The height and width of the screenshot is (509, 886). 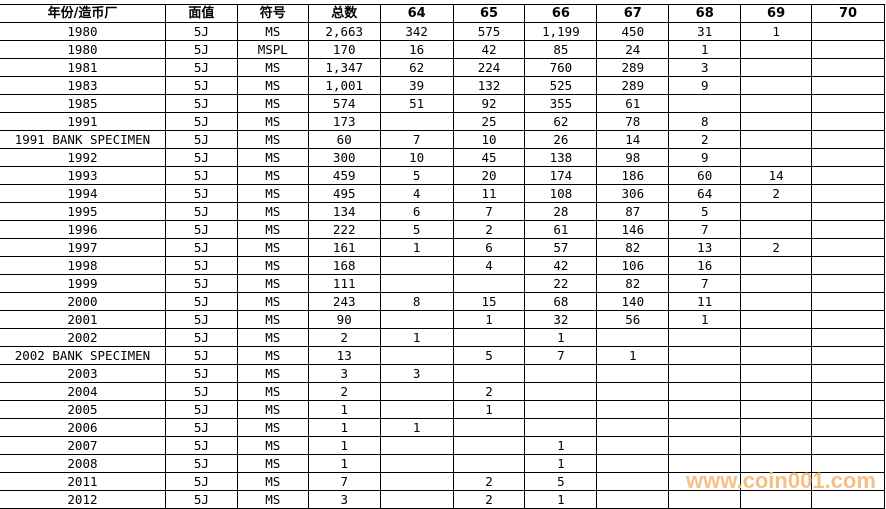 What do you see at coordinates (561, 283) in the screenshot?
I see `table-cell: 22` at bounding box center [561, 283].